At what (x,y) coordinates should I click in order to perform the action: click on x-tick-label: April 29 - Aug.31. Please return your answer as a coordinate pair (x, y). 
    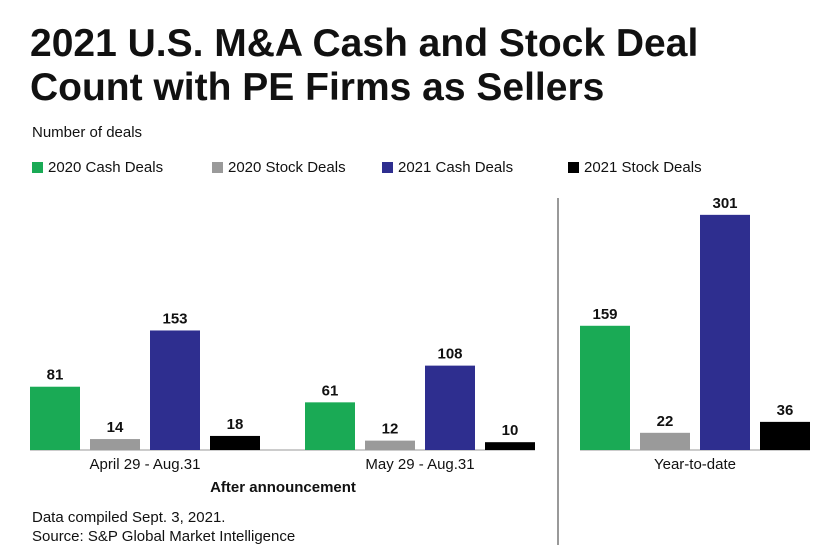
    Looking at the image, I should click on (145, 464).